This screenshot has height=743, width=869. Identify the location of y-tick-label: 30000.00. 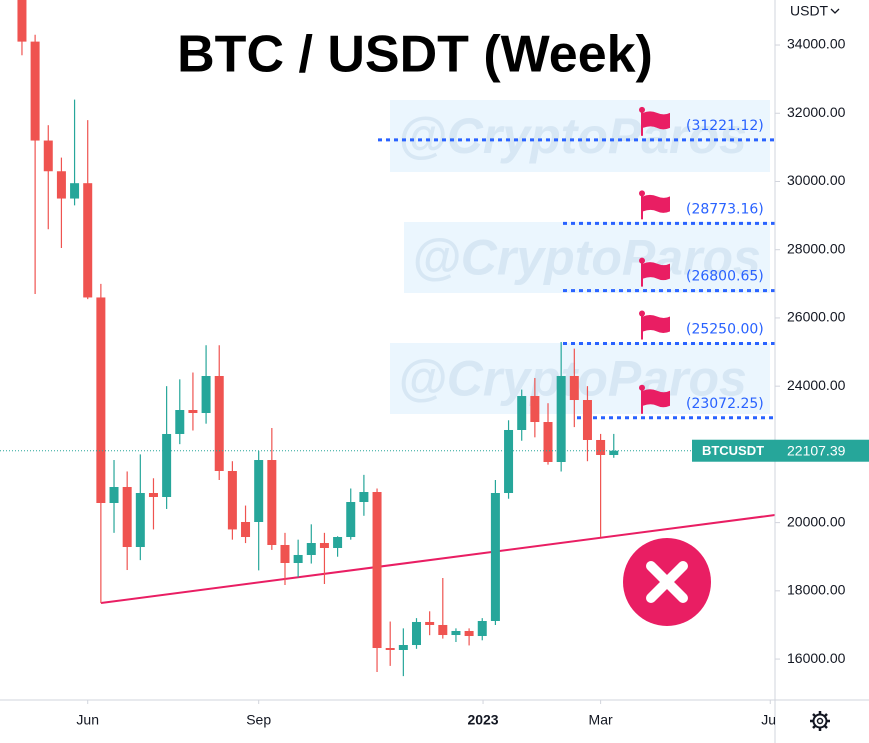
(816, 180).